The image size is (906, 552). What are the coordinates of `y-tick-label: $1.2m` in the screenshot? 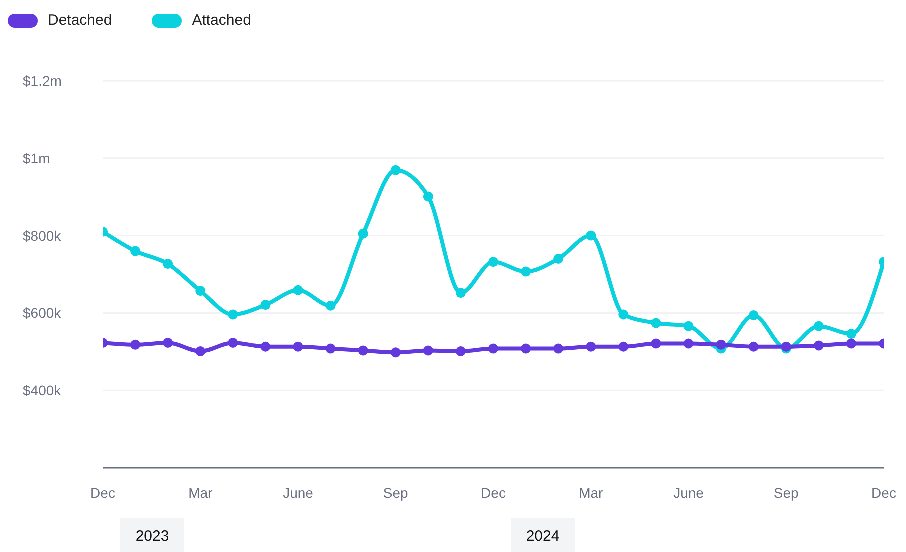 It's located at (42, 80).